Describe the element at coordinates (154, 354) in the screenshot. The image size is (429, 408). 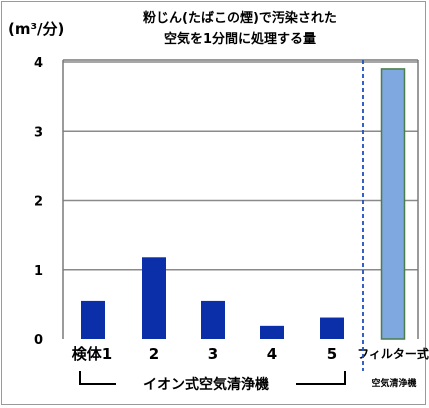
I see `x-category-label: 2` at that location.